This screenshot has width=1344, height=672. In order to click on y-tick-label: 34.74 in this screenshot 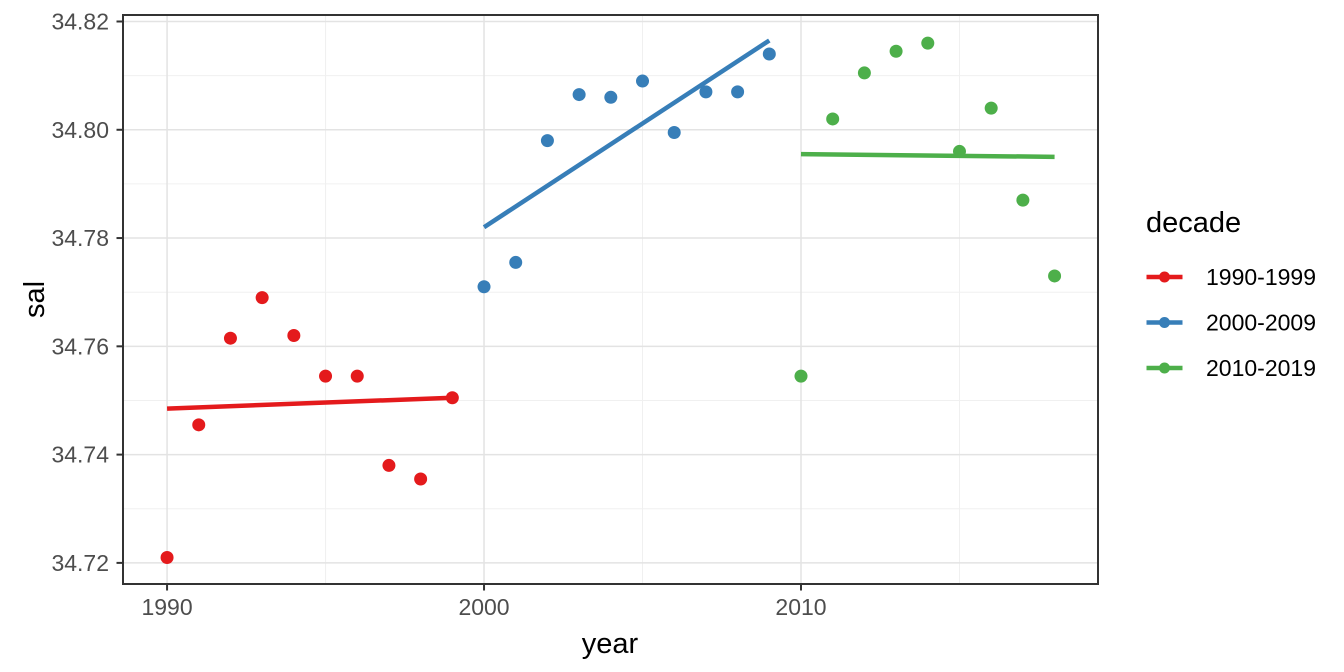, I will do `click(80, 455)`.